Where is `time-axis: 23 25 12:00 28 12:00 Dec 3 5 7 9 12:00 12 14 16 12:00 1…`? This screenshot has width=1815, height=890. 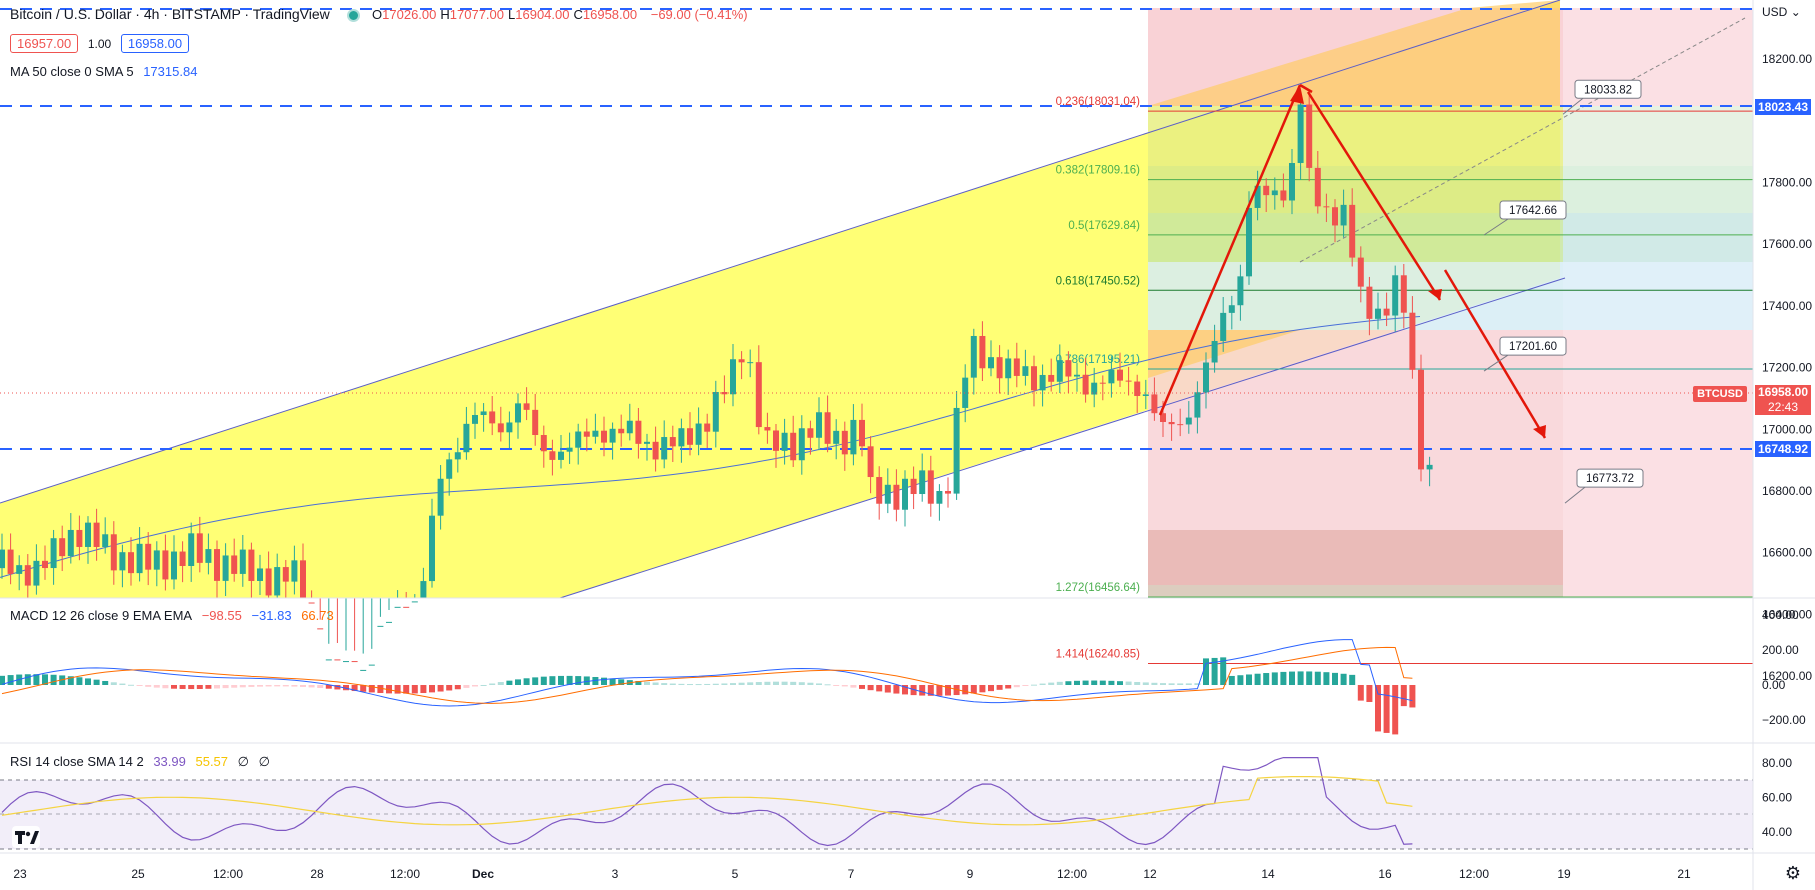
time-axis: 23 25 12:00 28 12:00 Dec 3 5 7 9 12:00 12 14 16 12:00 1… is located at coordinates (852, 874).